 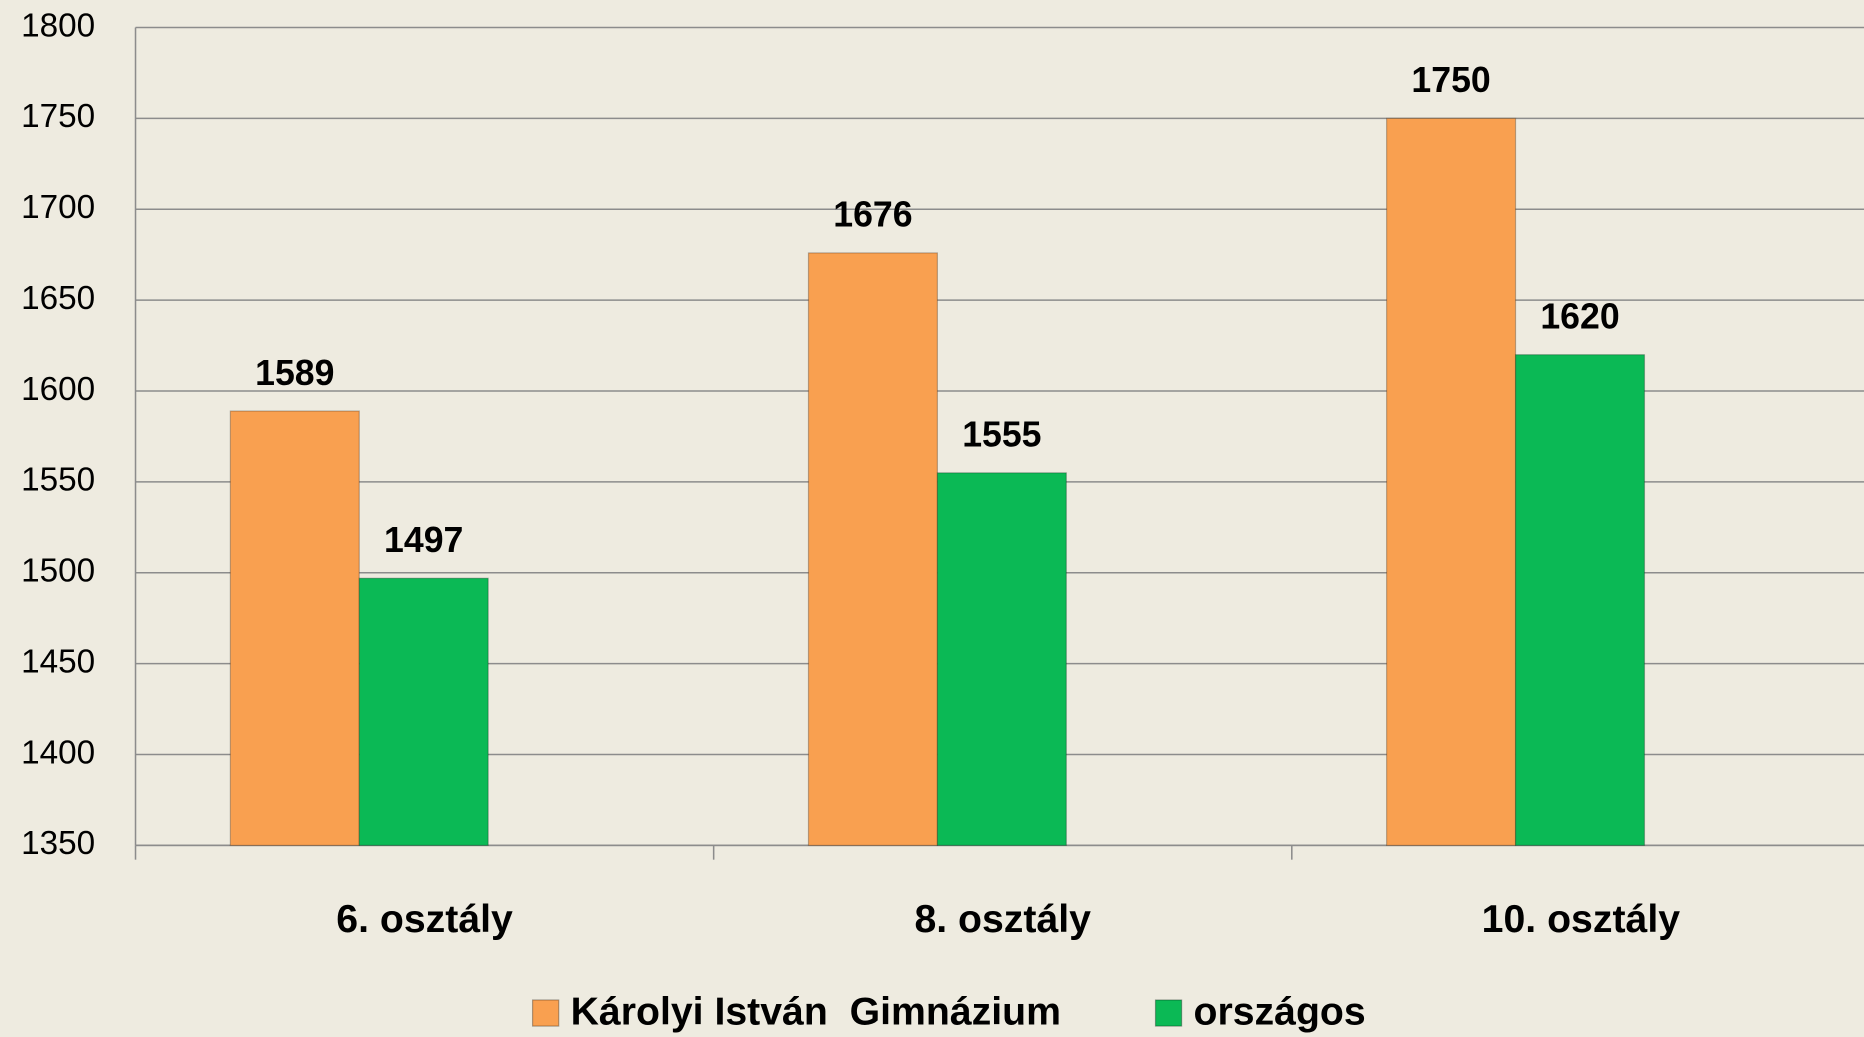 I want to click on data-label: 1589, so click(x=294, y=373).